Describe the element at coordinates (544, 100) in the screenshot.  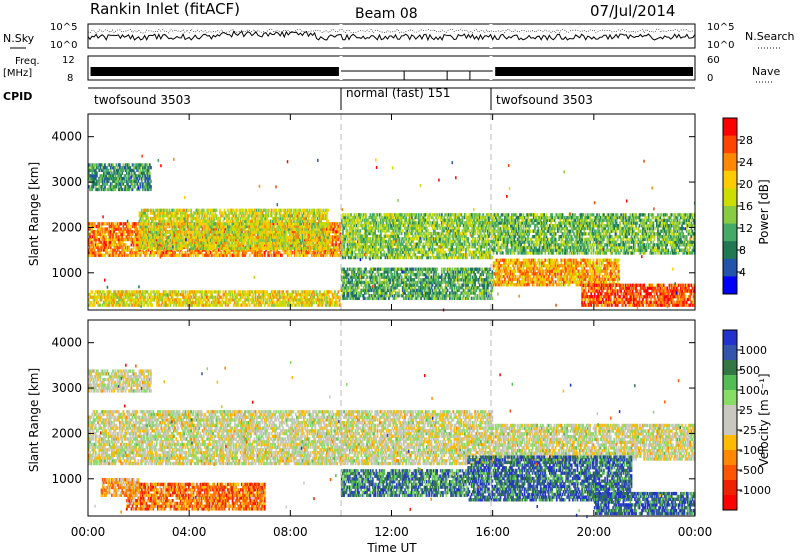
I see `cpid-segment-3: twofsound 3503` at that location.